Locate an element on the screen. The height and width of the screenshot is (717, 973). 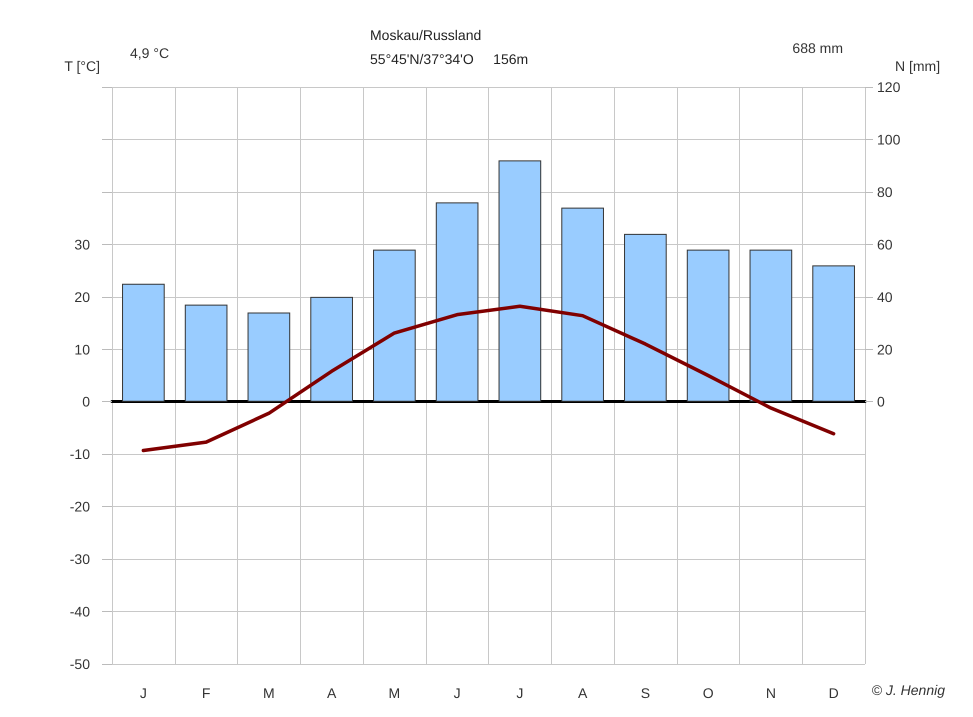
y-tick-label: -10 is located at coordinates (80, 454).